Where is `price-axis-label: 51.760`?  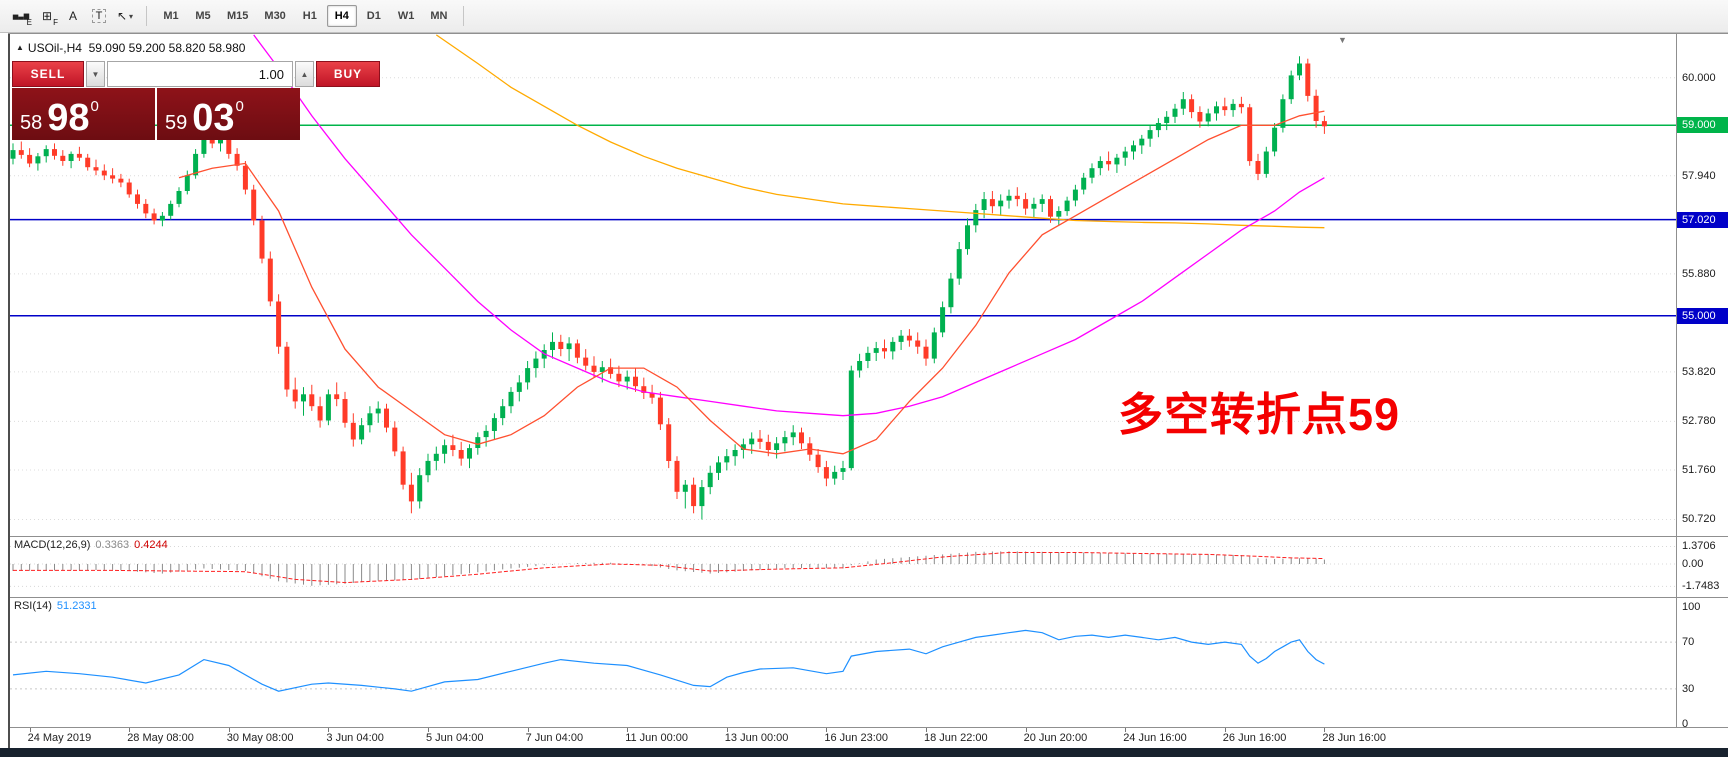
price-axis-label: 51.760 is located at coordinates (1699, 469).